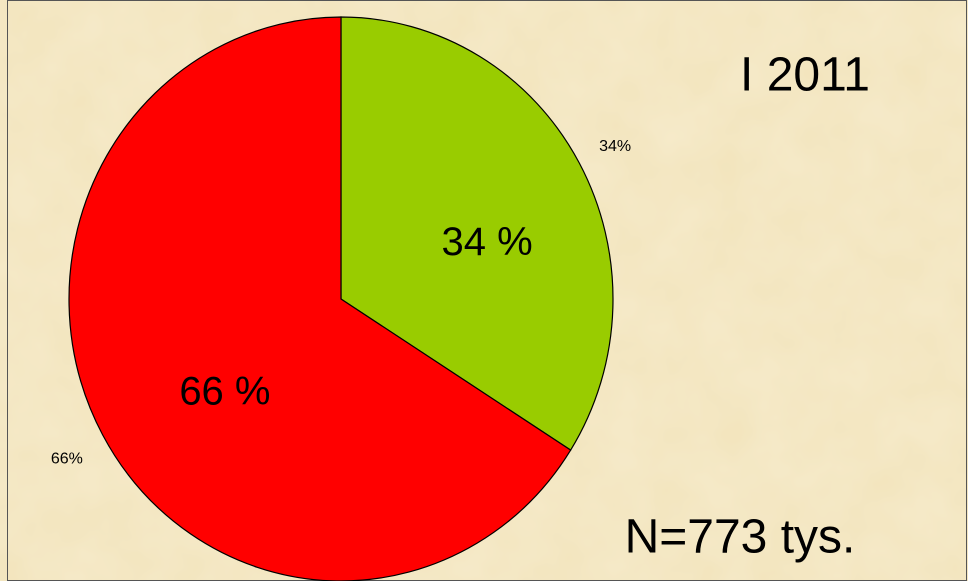 The height and width of the screenshot is (581, 968). I want to click on inner-value-label: 66 %, so click(224, 391).